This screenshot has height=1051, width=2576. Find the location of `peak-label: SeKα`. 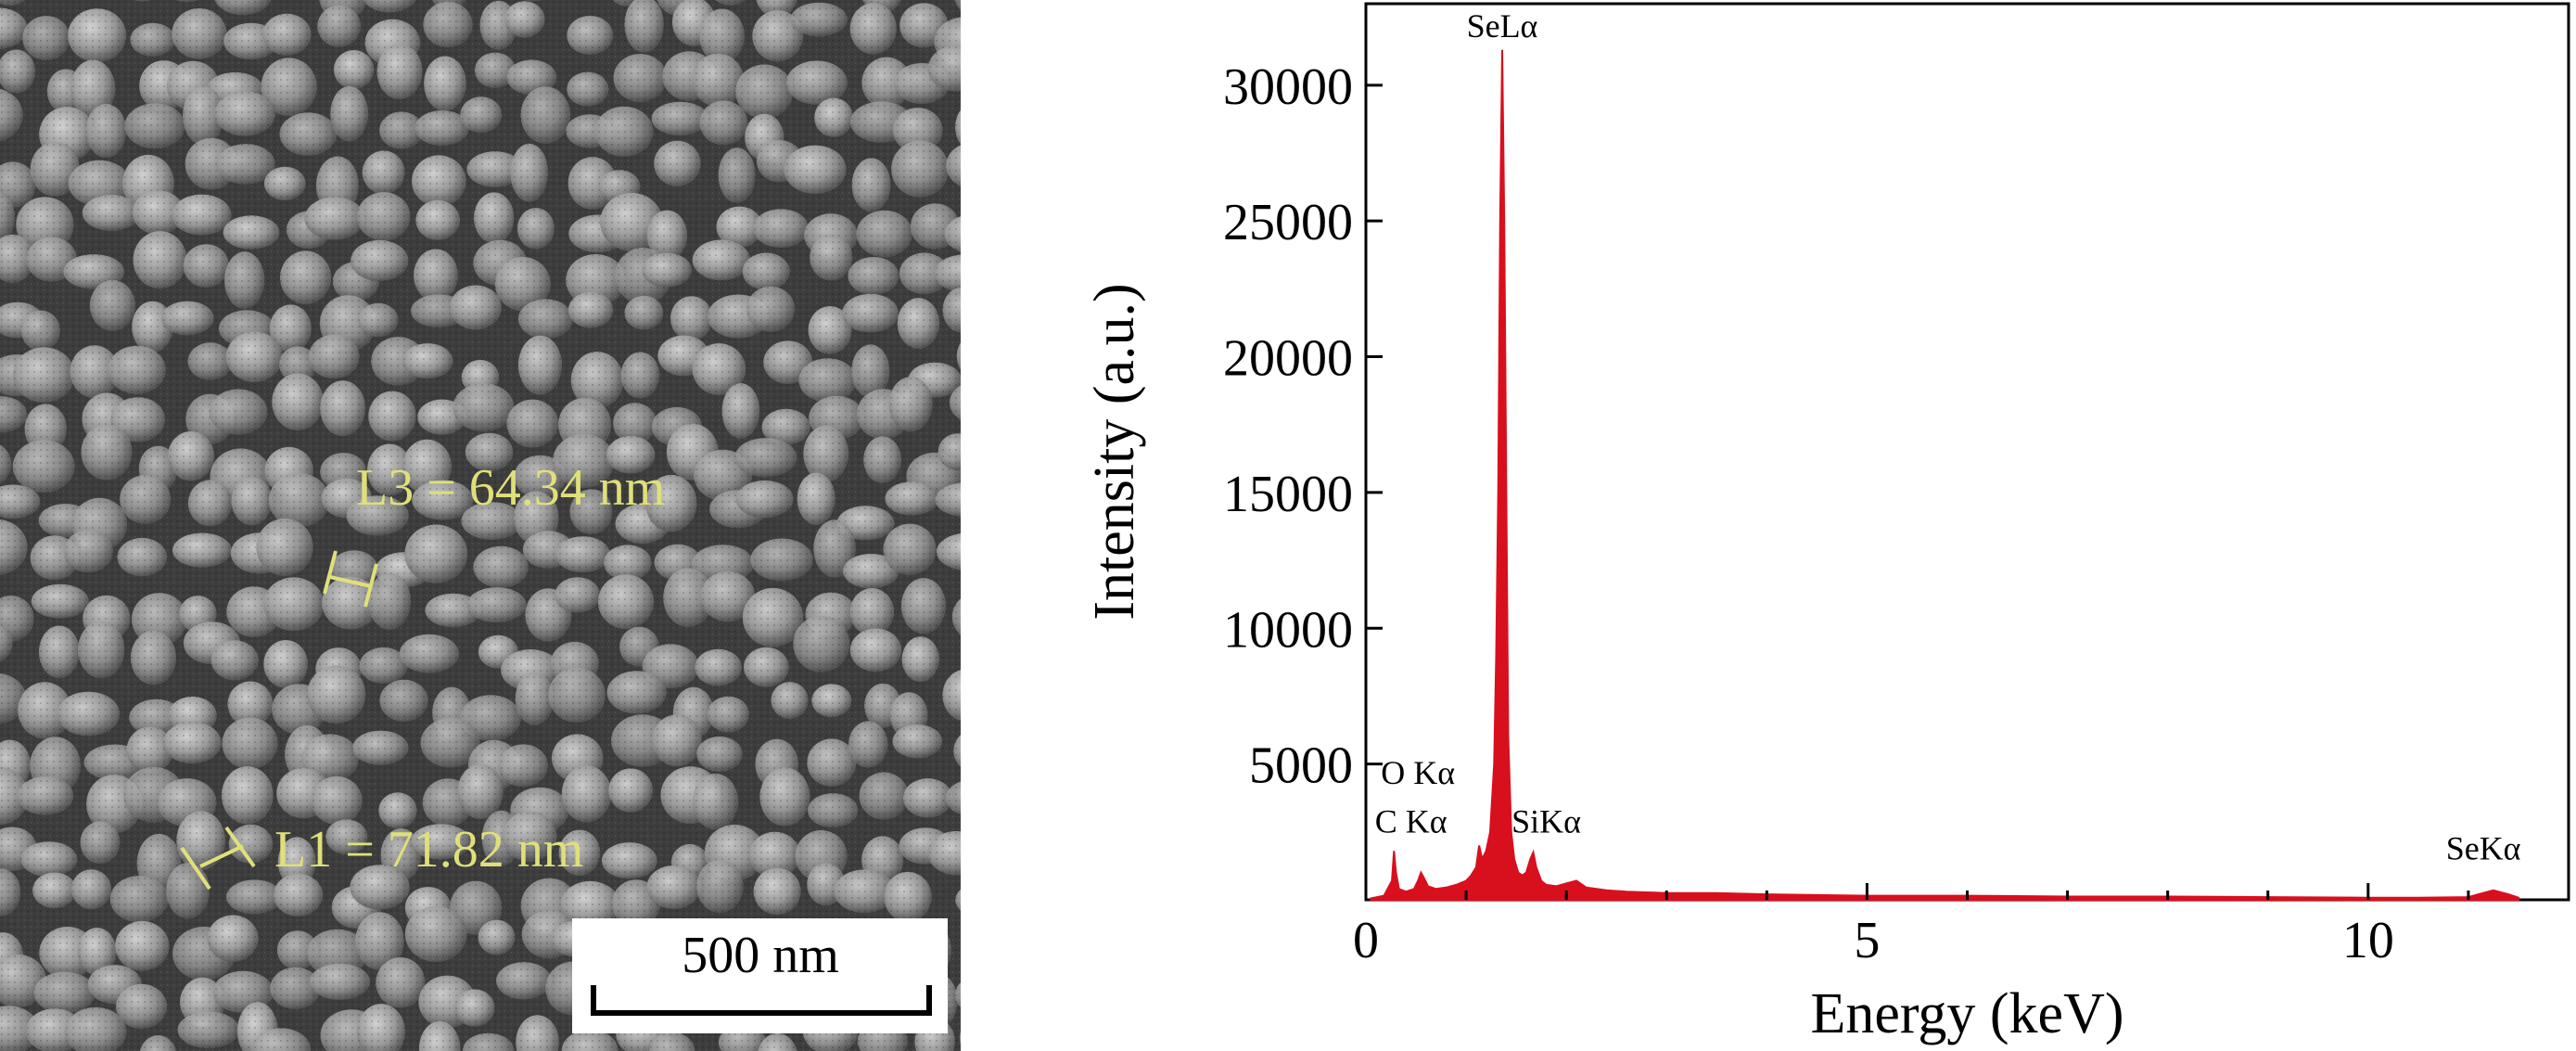

peak-label: SeKα is located at coordinates (2484, 848).